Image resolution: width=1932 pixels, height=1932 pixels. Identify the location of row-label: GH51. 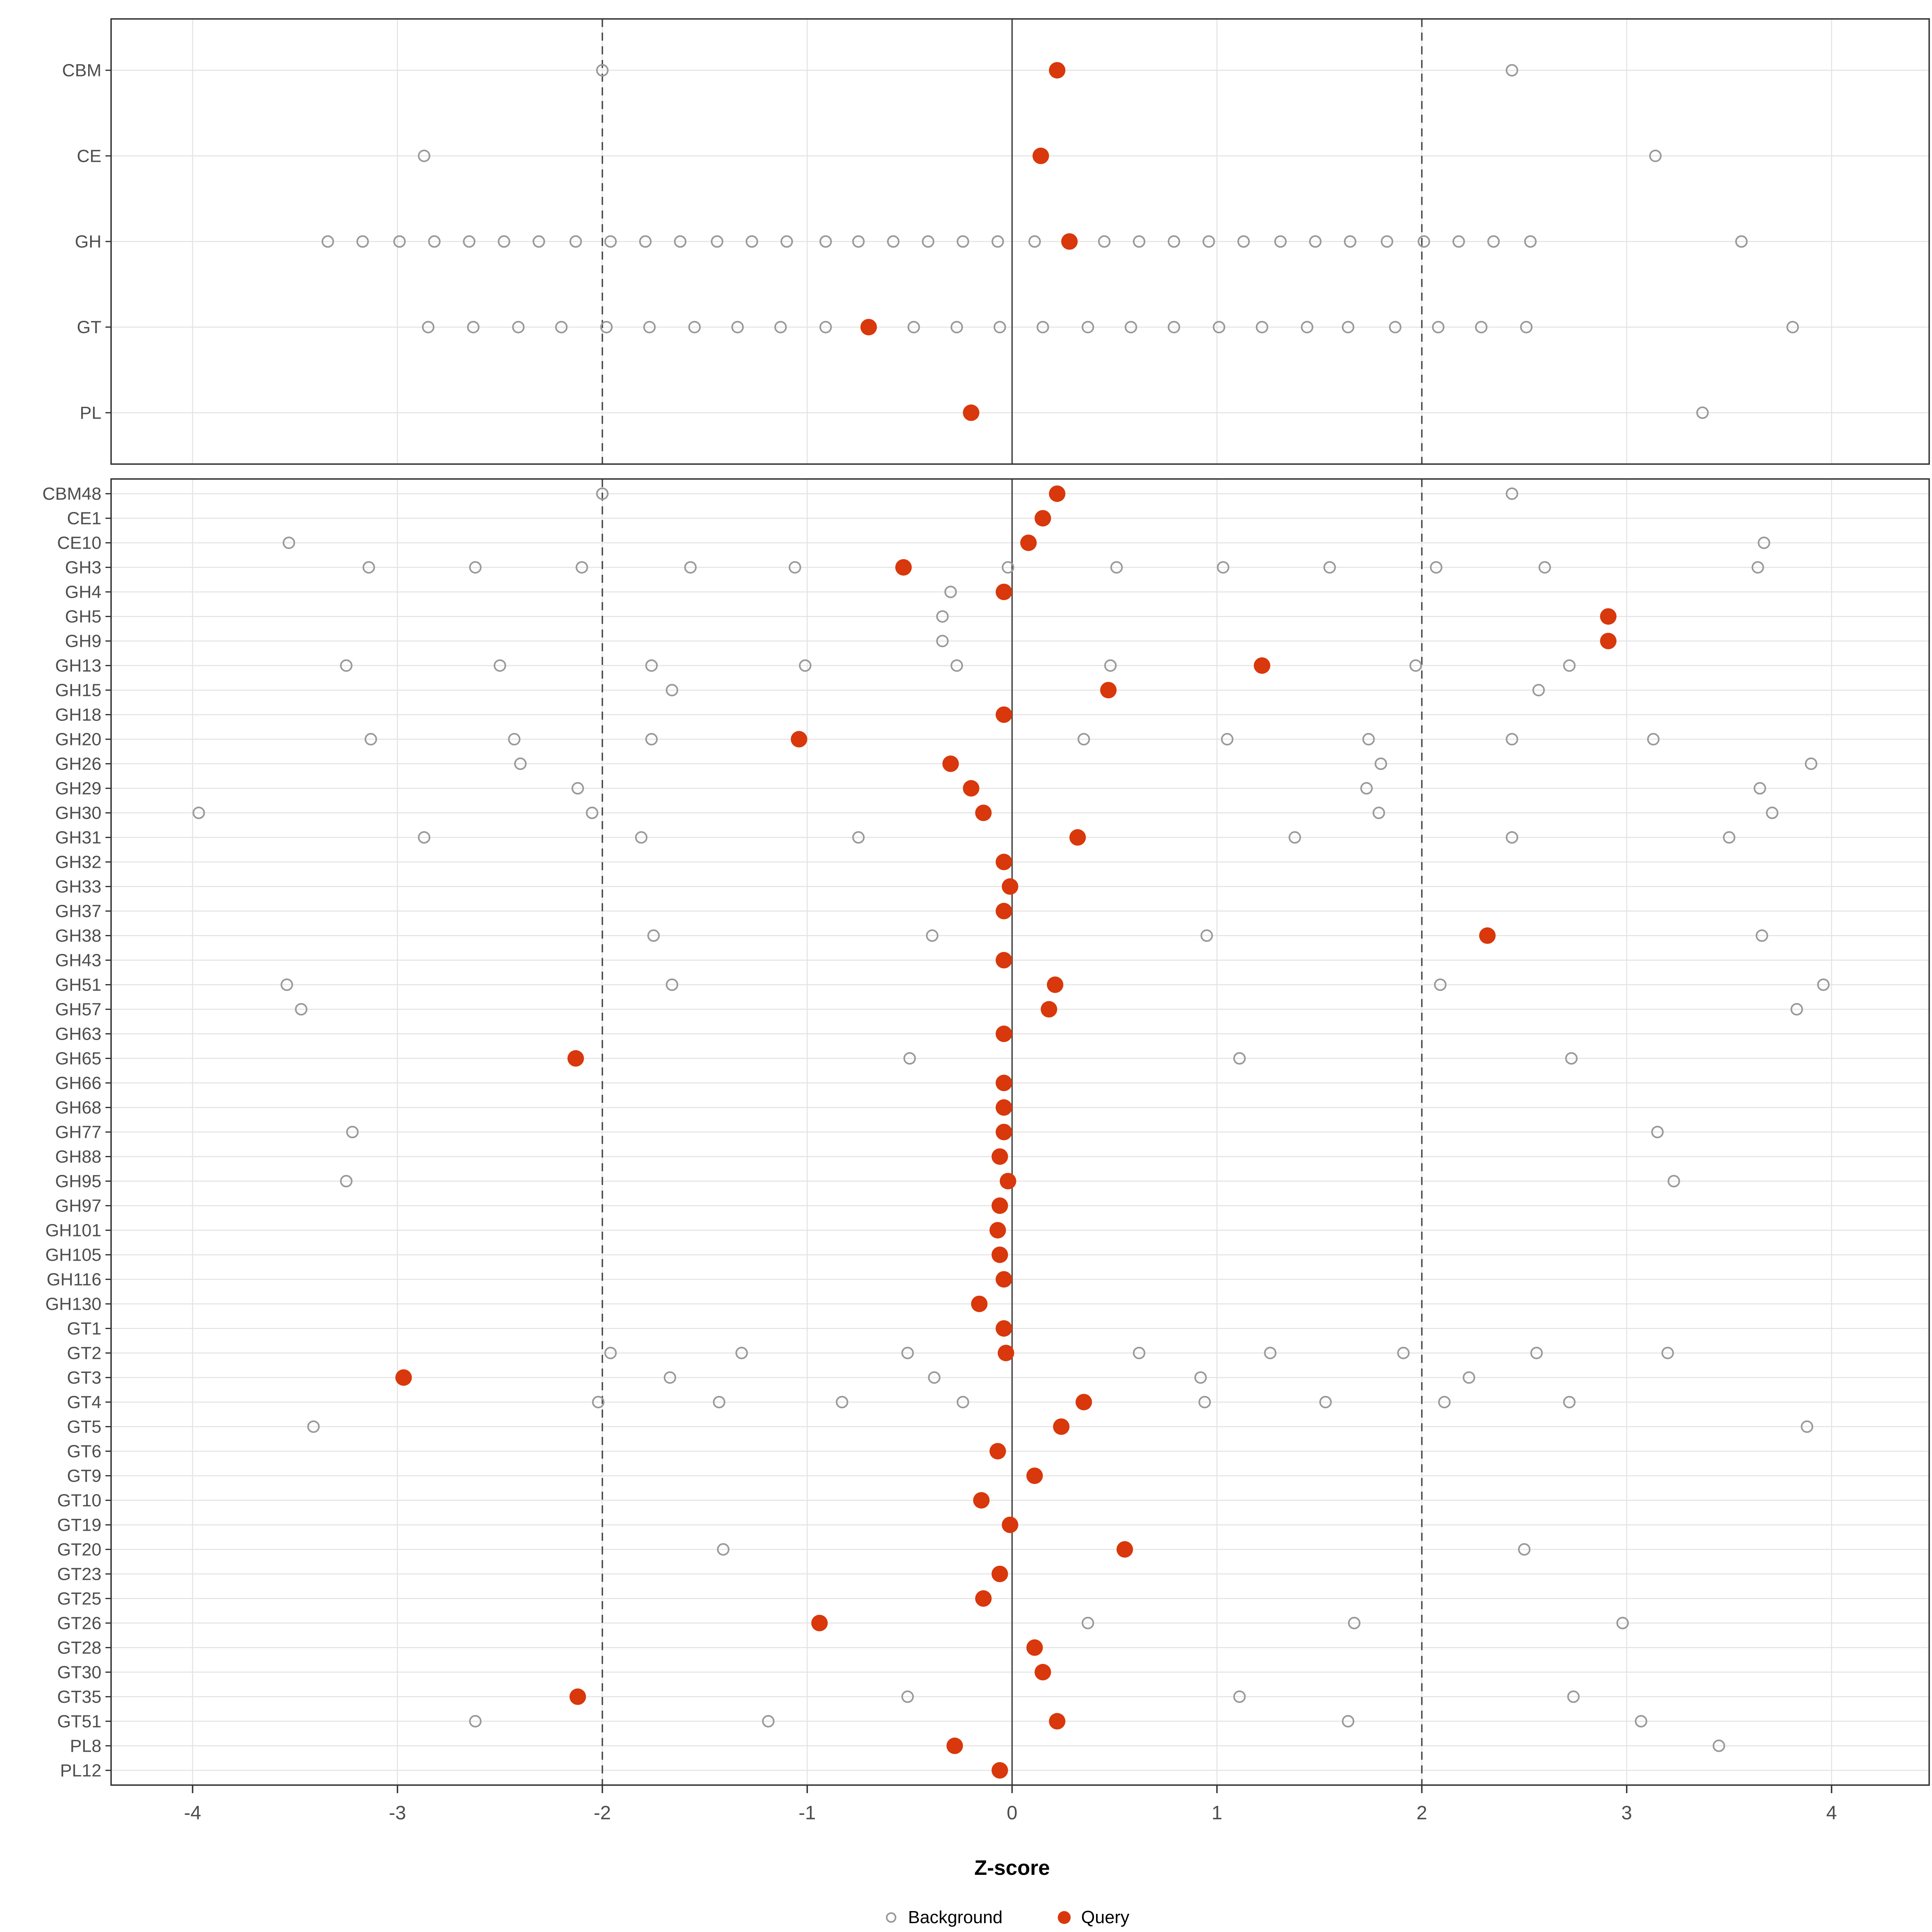
(78, 985).